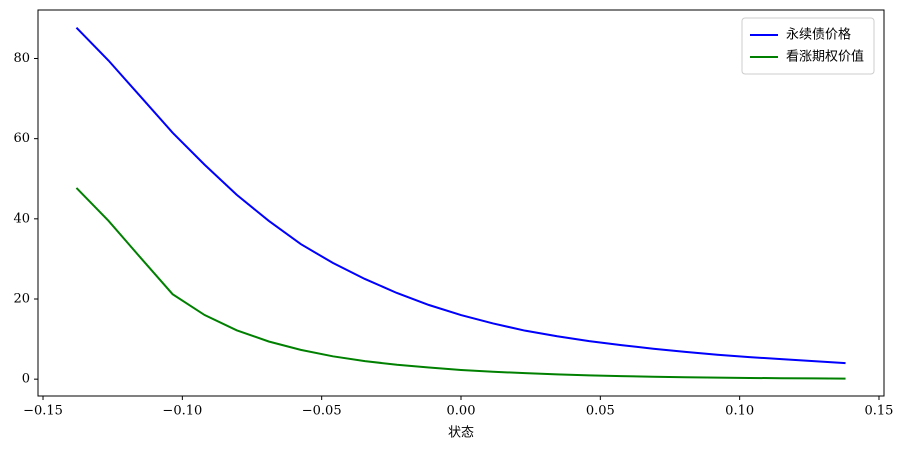 The image size is (907, 452). I want to click on y-tick-label: 0, so click(26, 379).